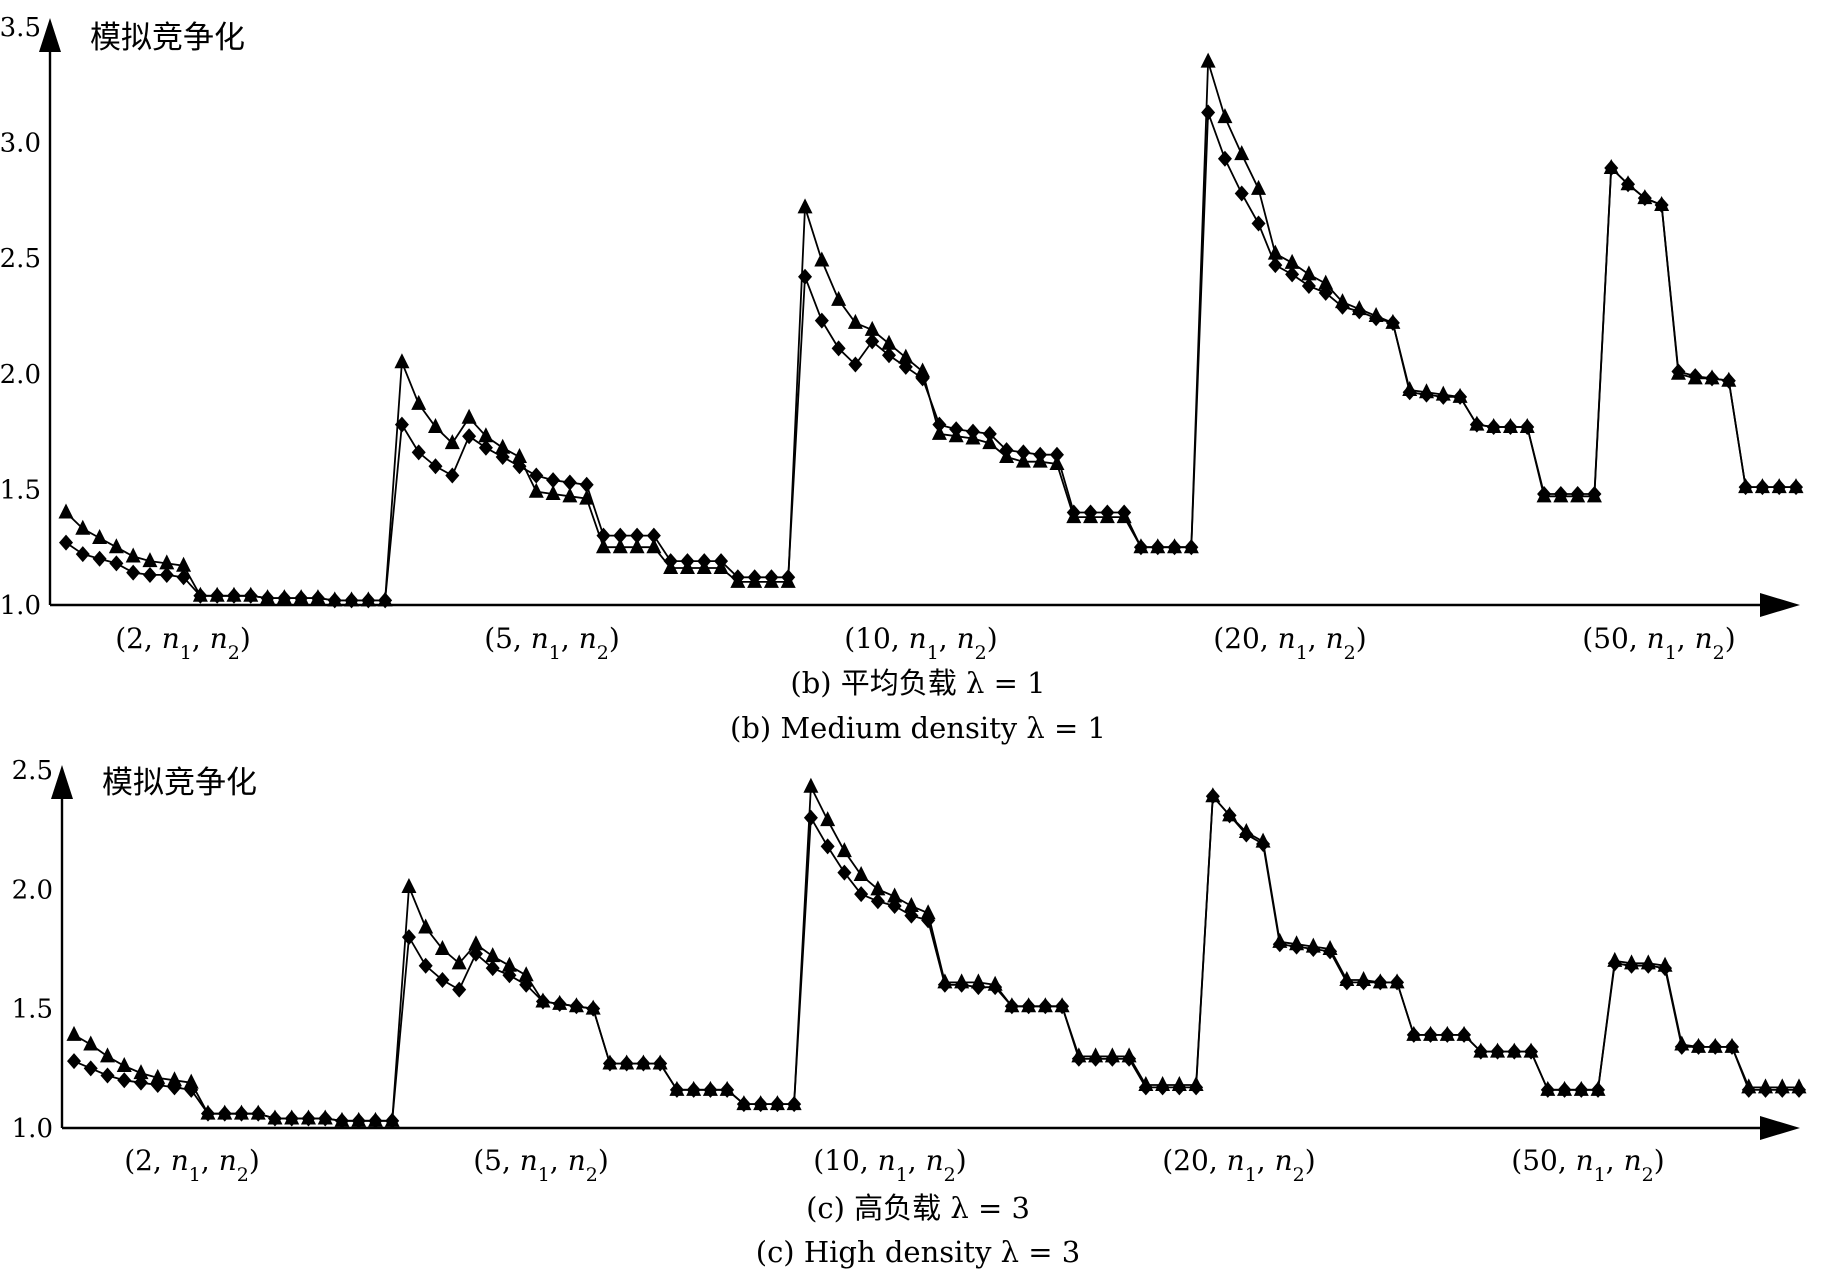  Describe the element at coordinates (32, 771) in the screenshot. I see `y-tick-label: 2.5` at that location.